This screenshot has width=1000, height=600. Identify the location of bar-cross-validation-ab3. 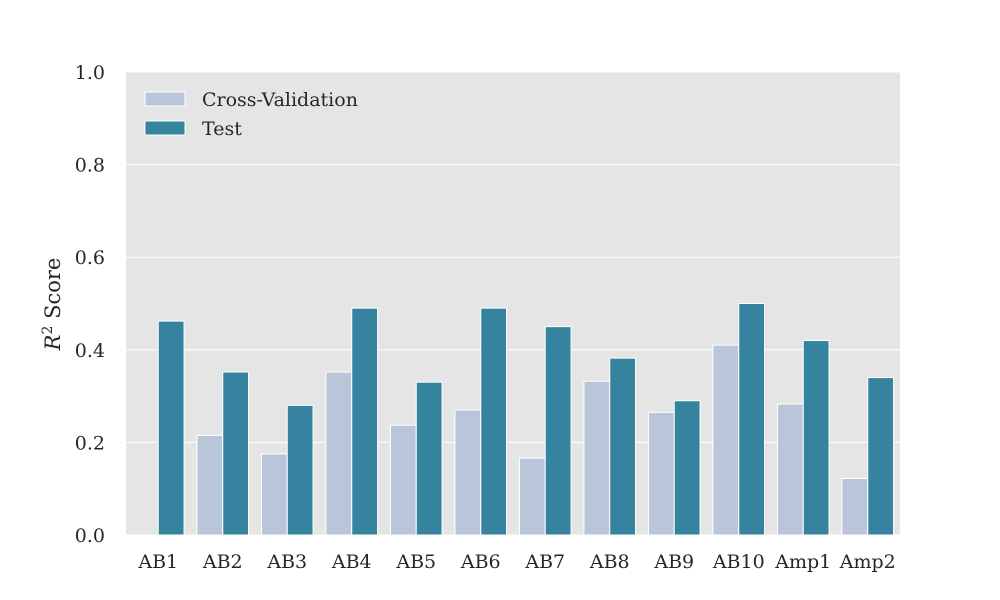
(274, 494).